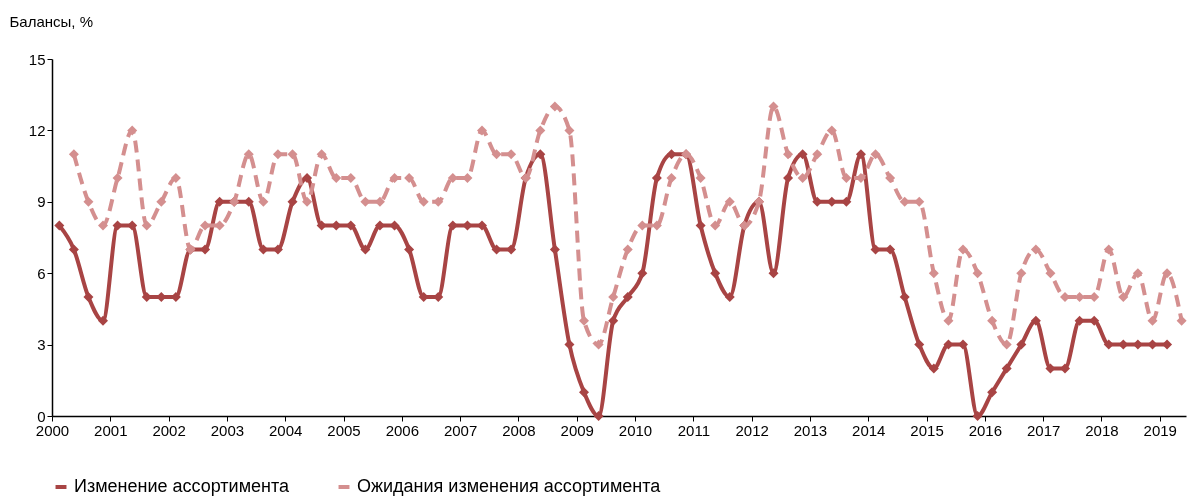  Describe the element at coordinates (227, 430) in the screenshot. I see `x-tick-label: 2003` at that location.